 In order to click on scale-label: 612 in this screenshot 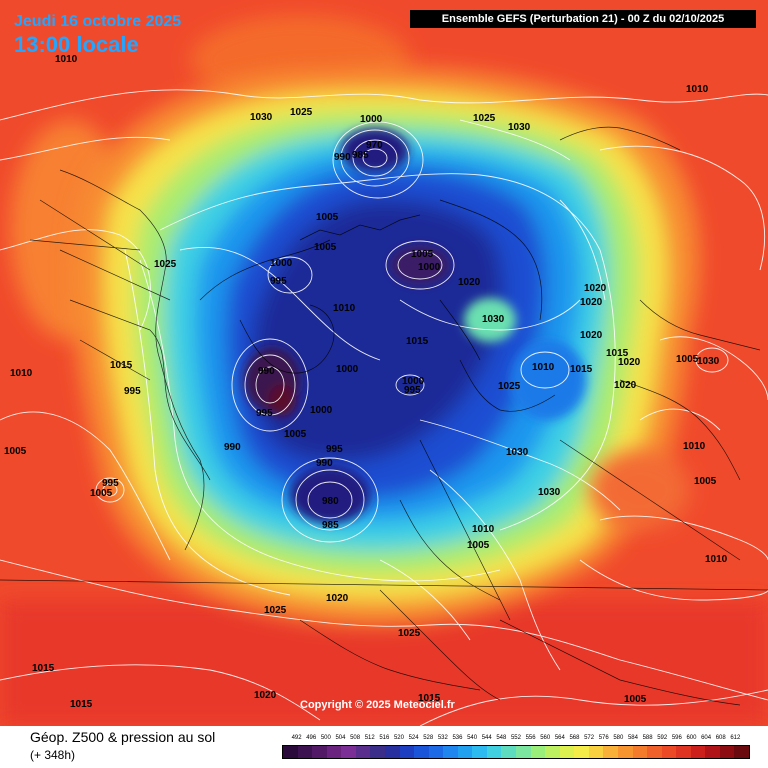, I will do `click(735, 738)`.